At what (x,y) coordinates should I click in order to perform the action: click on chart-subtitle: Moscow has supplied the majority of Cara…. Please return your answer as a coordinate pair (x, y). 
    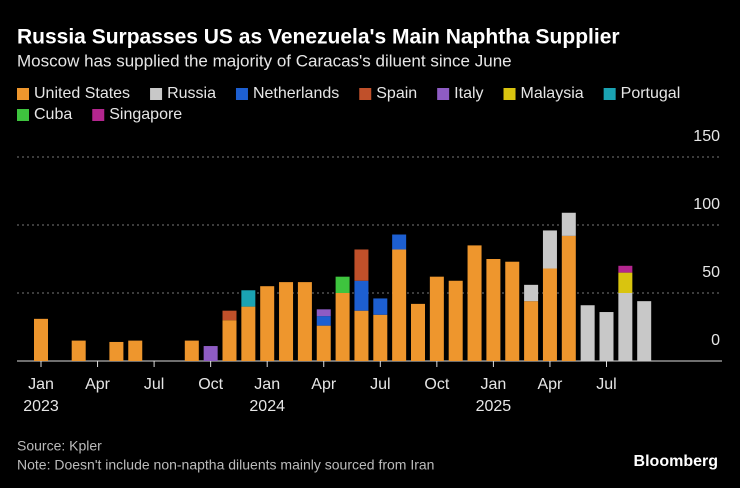
    Looking at the image, I should click on (264, 60).